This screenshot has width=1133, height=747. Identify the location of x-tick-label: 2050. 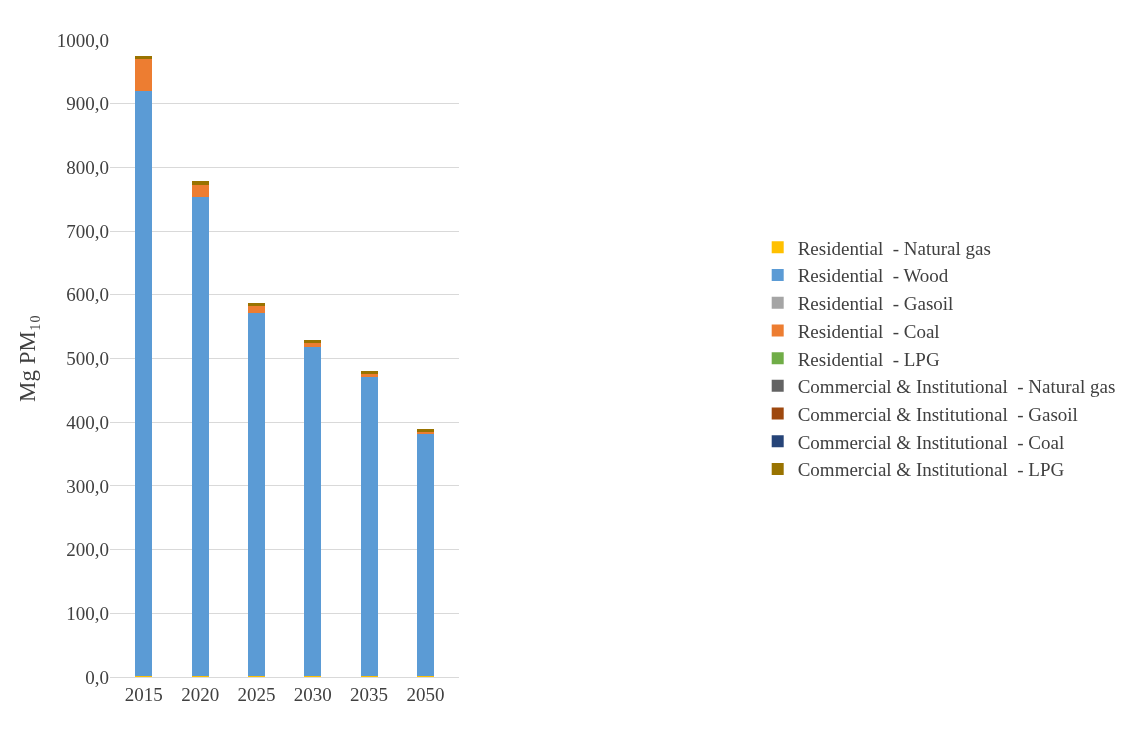
(425, 694).